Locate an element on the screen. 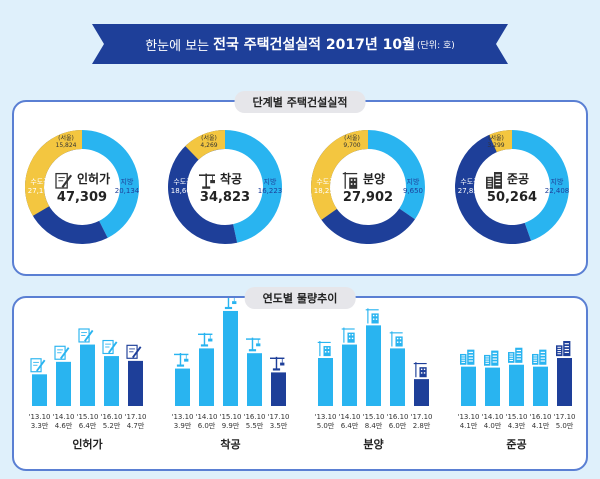 This screenshot has height=479, width=600. capital-value: 18,600 is located at coordinates (183, 191).